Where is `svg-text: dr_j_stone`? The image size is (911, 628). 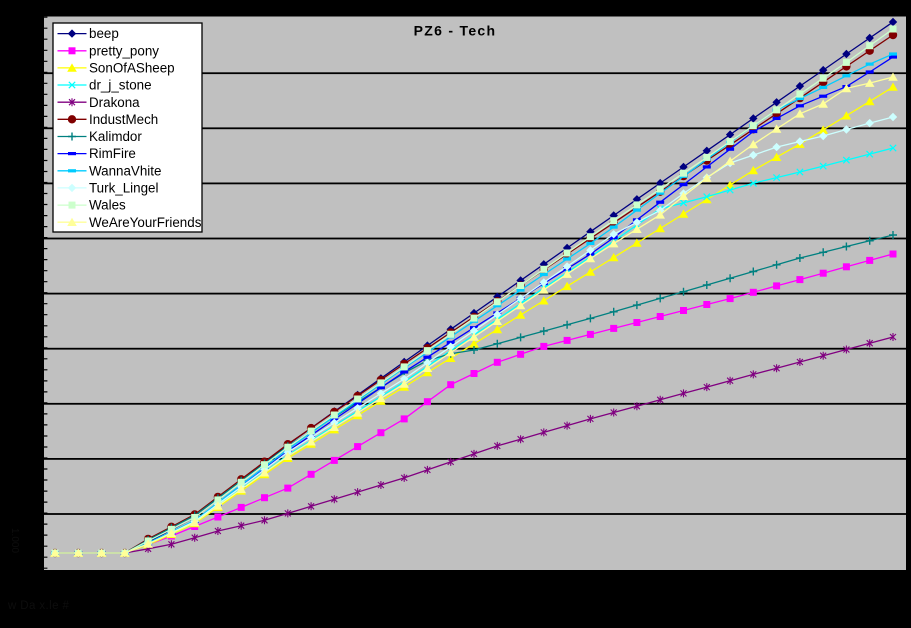 svg-text: dr_j_stone is located at coordinates (120, 85).